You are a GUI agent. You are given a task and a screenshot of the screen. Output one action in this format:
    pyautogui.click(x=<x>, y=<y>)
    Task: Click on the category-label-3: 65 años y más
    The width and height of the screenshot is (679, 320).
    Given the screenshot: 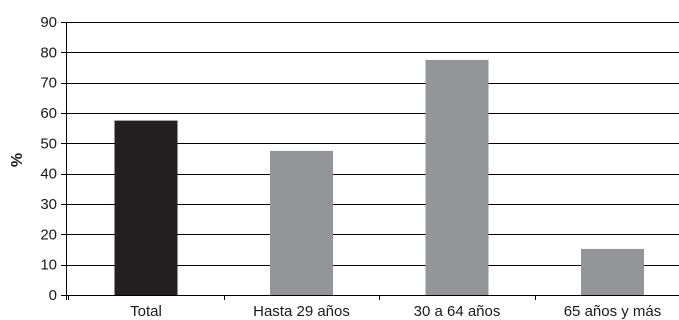 What is the action you would take?
    pyautogui.click(x=613, y=311)
    